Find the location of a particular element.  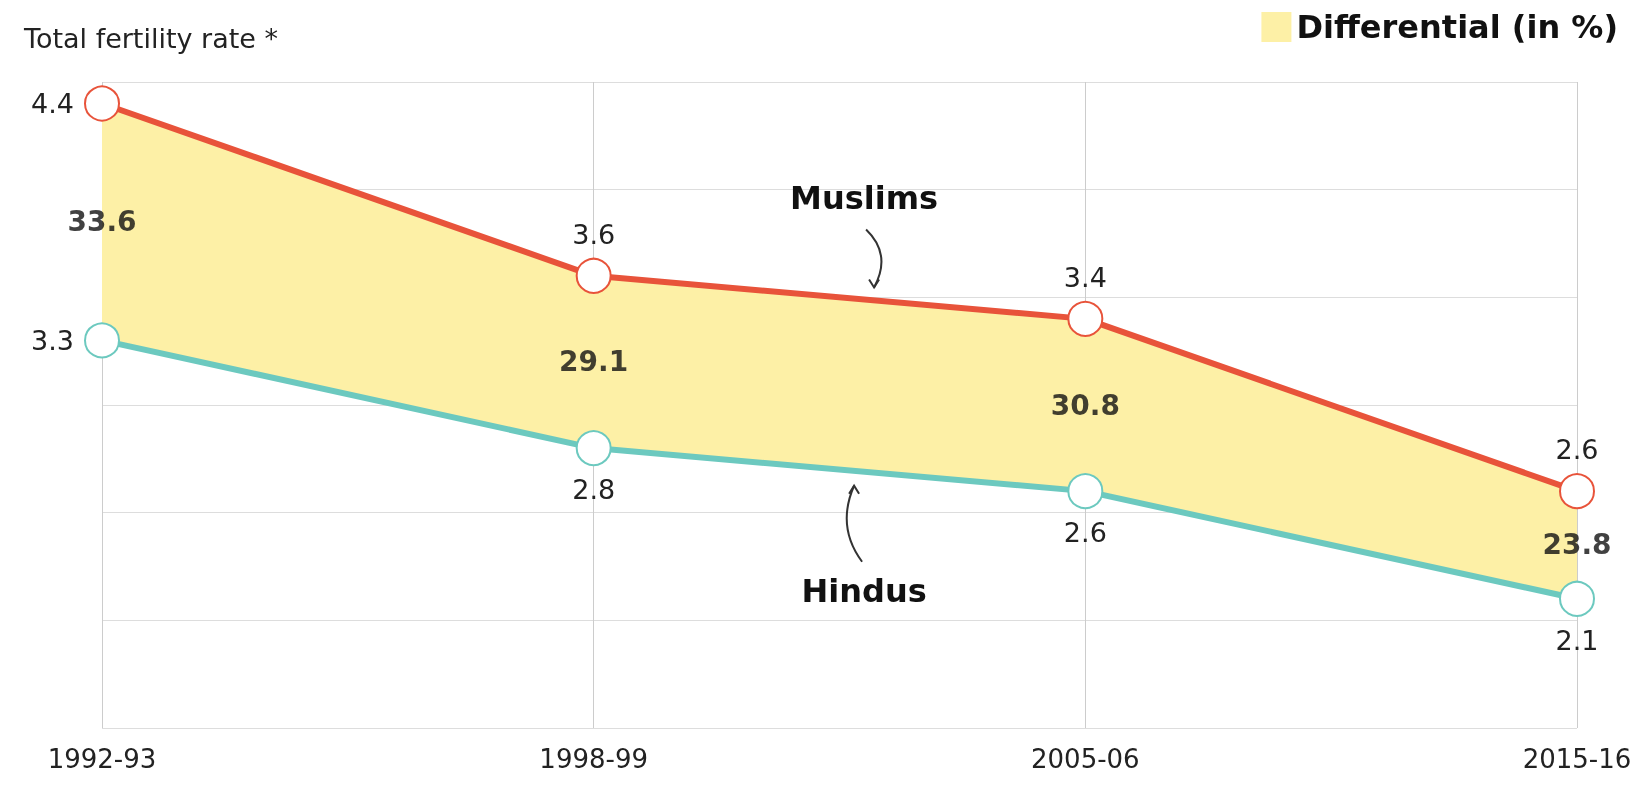

data-label: 2.1 is located at coordinates (1577, 640).